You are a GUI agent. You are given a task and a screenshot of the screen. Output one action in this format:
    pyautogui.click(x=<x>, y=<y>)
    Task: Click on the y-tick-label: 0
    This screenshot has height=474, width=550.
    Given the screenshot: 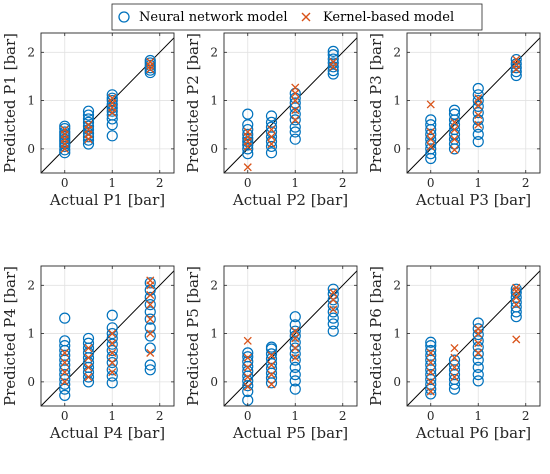 What is the action you would take?
    pyautogui.click(x=31, y=149)
    